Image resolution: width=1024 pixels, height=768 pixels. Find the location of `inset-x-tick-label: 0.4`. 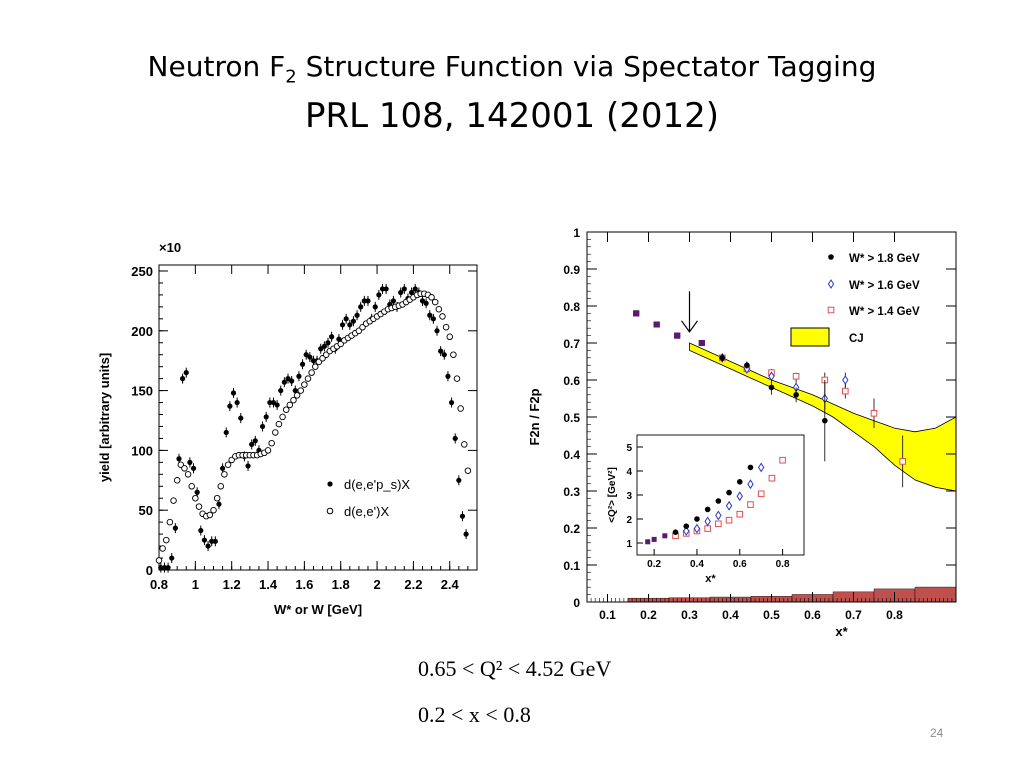

inset-x-tick-label: 0.4 is located at coordinates (697, 564).